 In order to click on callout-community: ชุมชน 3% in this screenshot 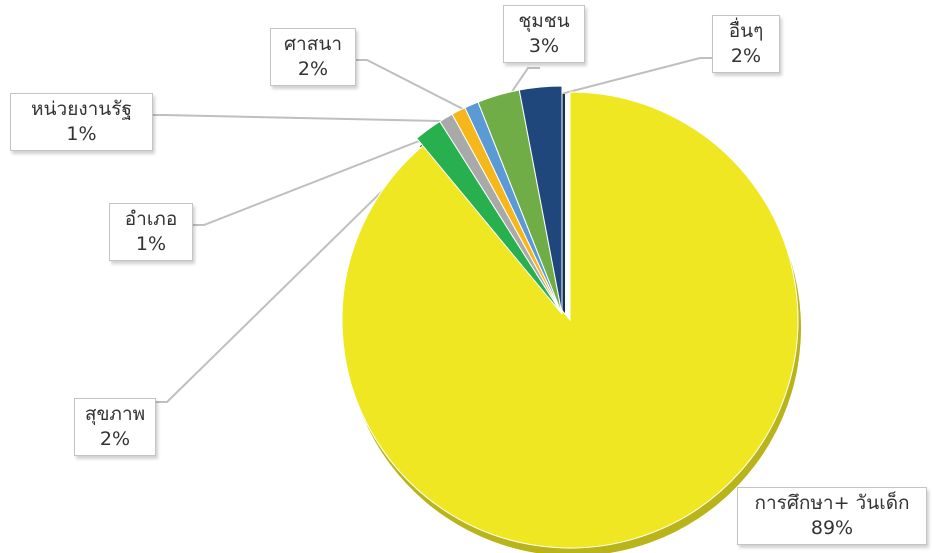, I will do `click(544, 34)`.